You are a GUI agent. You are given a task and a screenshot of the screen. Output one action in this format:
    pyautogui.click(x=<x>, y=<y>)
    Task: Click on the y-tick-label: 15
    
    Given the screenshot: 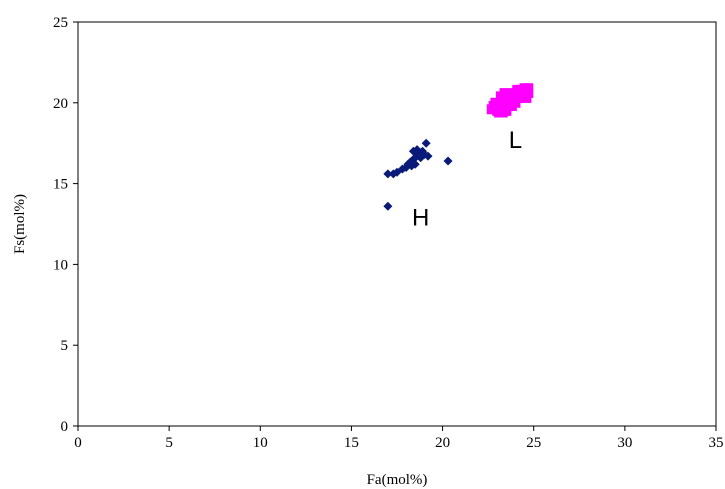 What is the action you would take?
    pyautogui.click(x=60, y=185)
    